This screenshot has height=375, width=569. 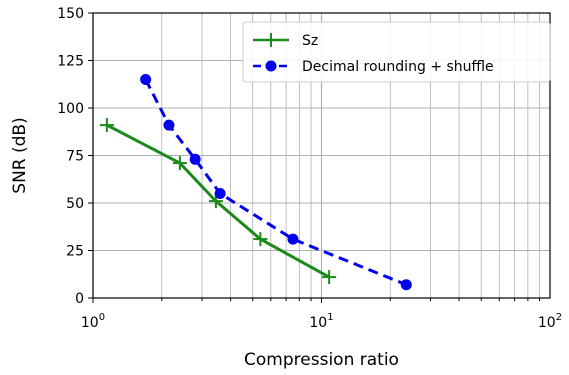 I want to click on legend-entry-decimal-rounding: Decimal rounding + shuffle, so click(x=373, y=67).